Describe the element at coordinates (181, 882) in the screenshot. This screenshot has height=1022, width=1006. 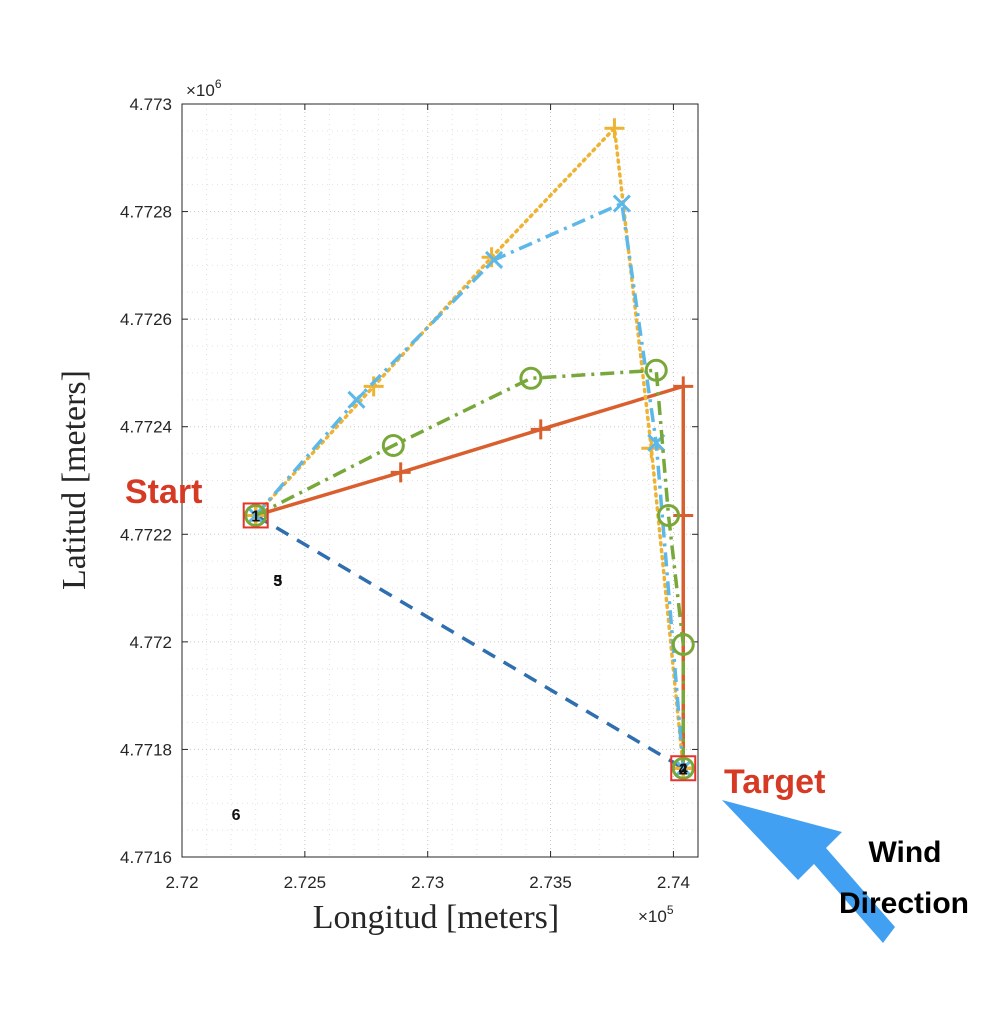
I see `x-tick-label: 2.72` at that location.